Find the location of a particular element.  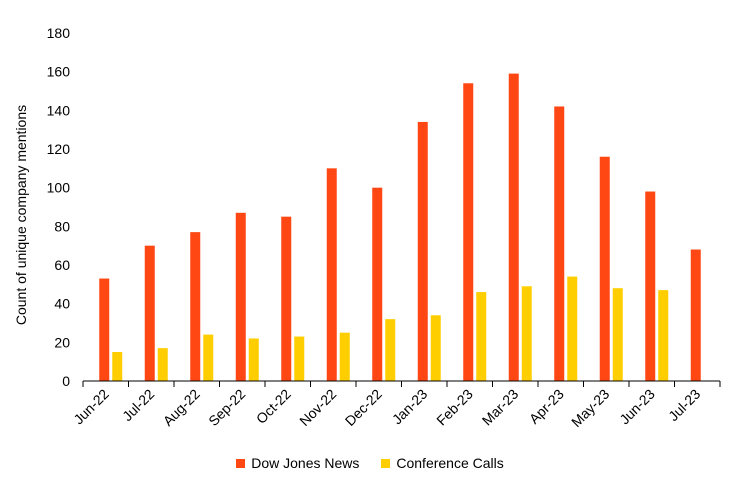

x-tick-label: Jan-23 is located at coordinates (410, 407).